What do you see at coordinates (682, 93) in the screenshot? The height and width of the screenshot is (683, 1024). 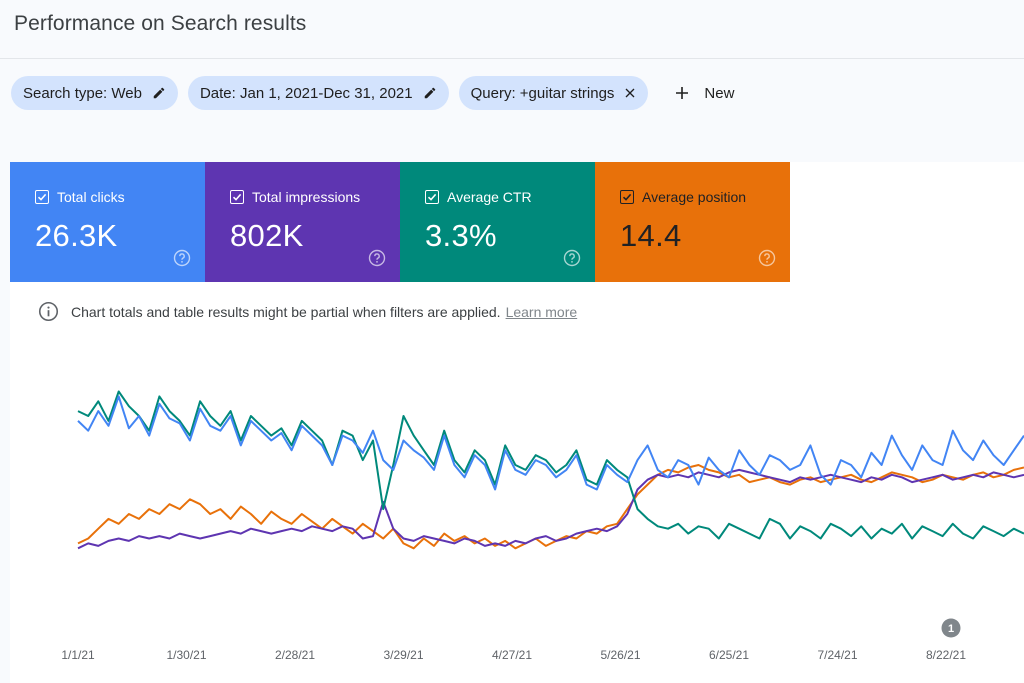 I see `plus-icon` at bounding box center [682, 93].